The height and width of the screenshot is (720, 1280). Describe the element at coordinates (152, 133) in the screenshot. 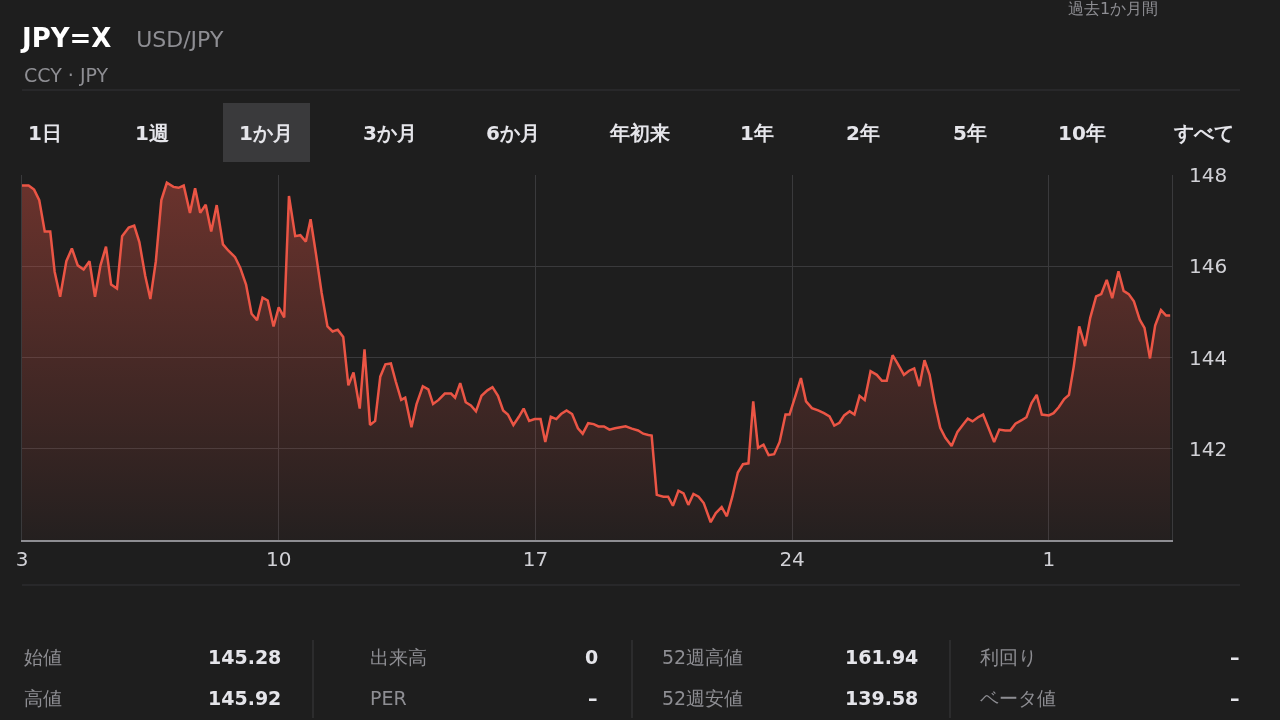

I see `text: 1週` at that location.